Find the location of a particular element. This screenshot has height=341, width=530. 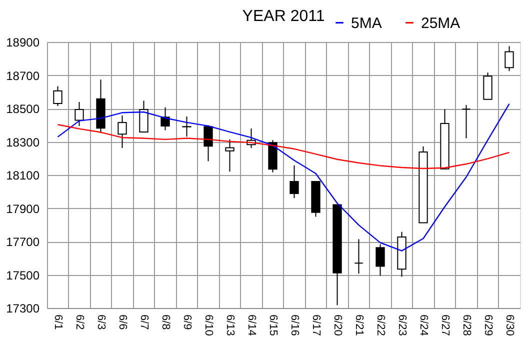

y-tick-label: 17900 is located at coordinates (23, 209).